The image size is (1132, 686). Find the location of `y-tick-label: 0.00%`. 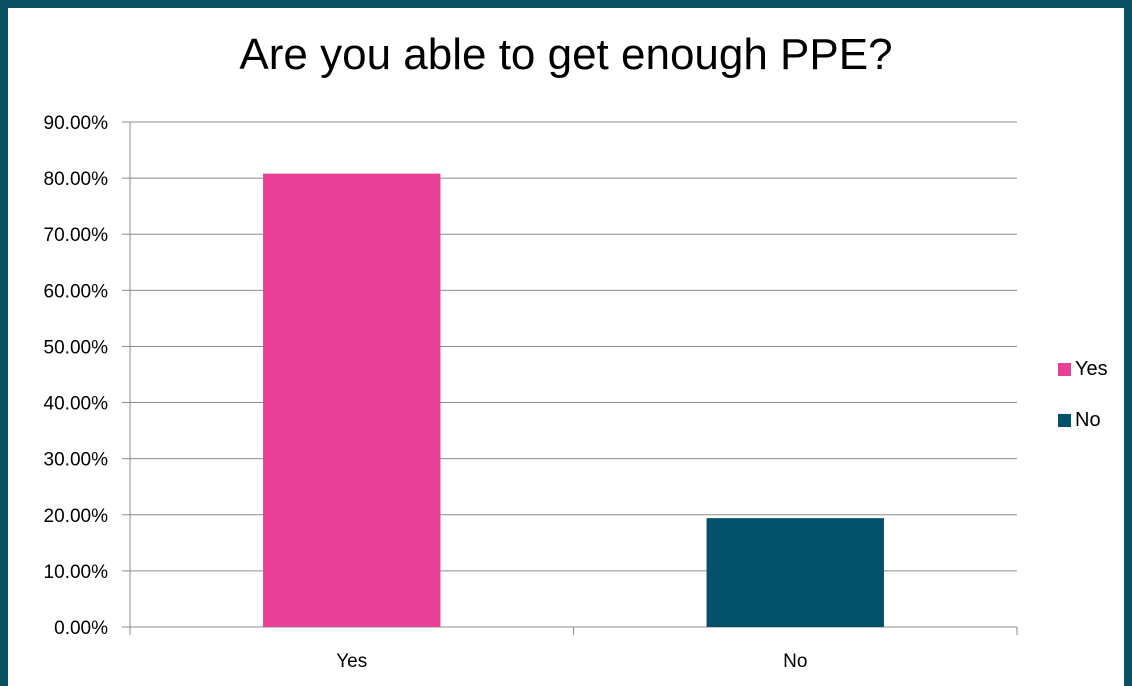

y-tick-label: 0.00% is located at coordinates (81, 628).